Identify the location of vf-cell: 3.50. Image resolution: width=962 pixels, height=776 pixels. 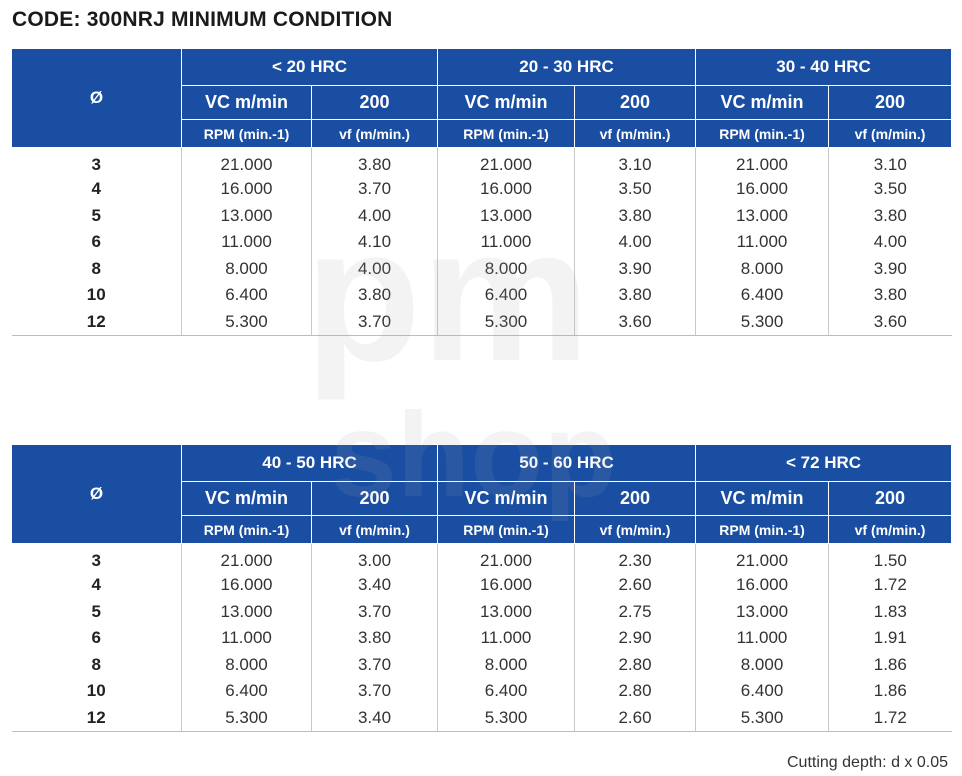
(635, 189).